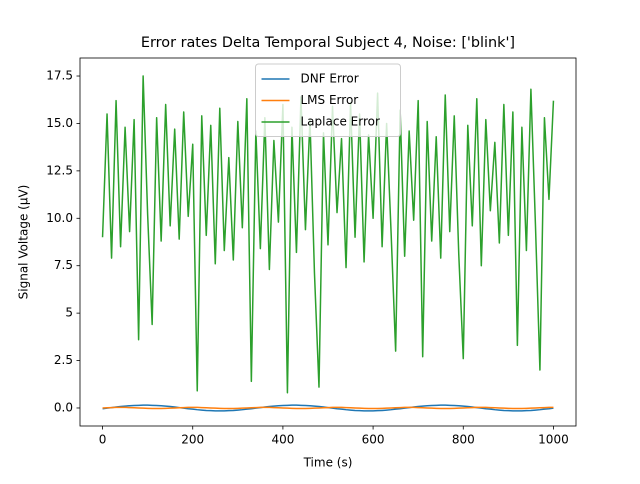  What do you see at coordinates (373, 440) in the screenshot?
I see `x-tick-label: 600` at bounding box center [373, 440].